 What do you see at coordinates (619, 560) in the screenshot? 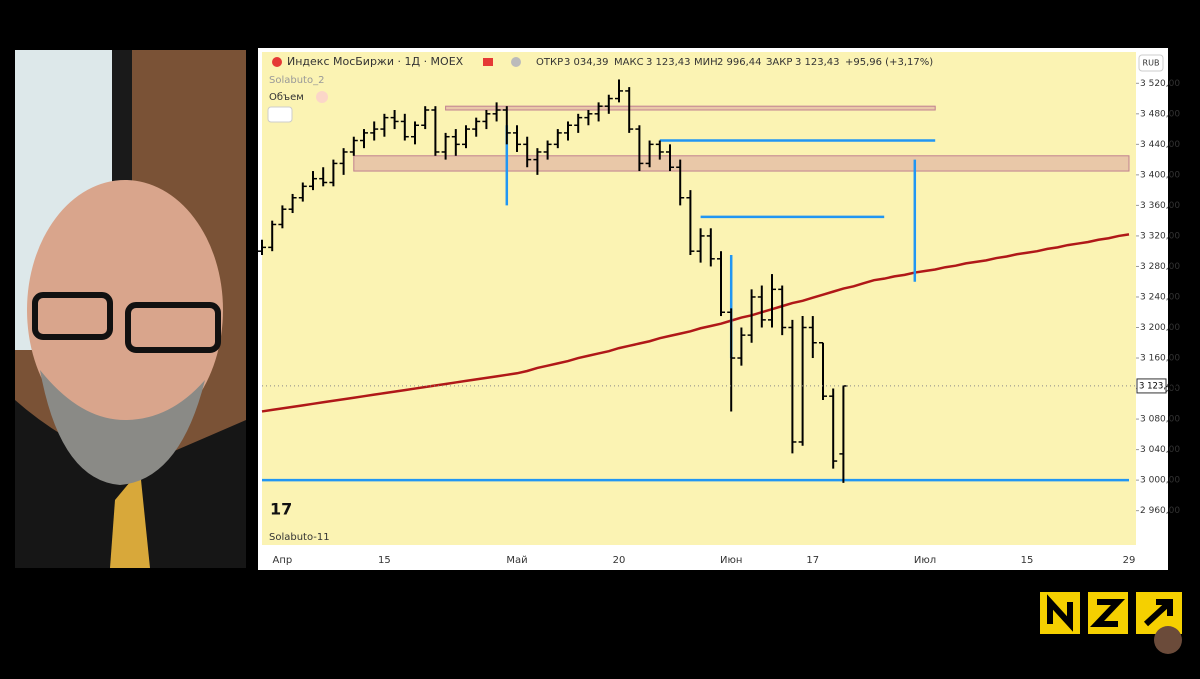
I see `x-tick-label: 20` at bounding box center [619, 560].